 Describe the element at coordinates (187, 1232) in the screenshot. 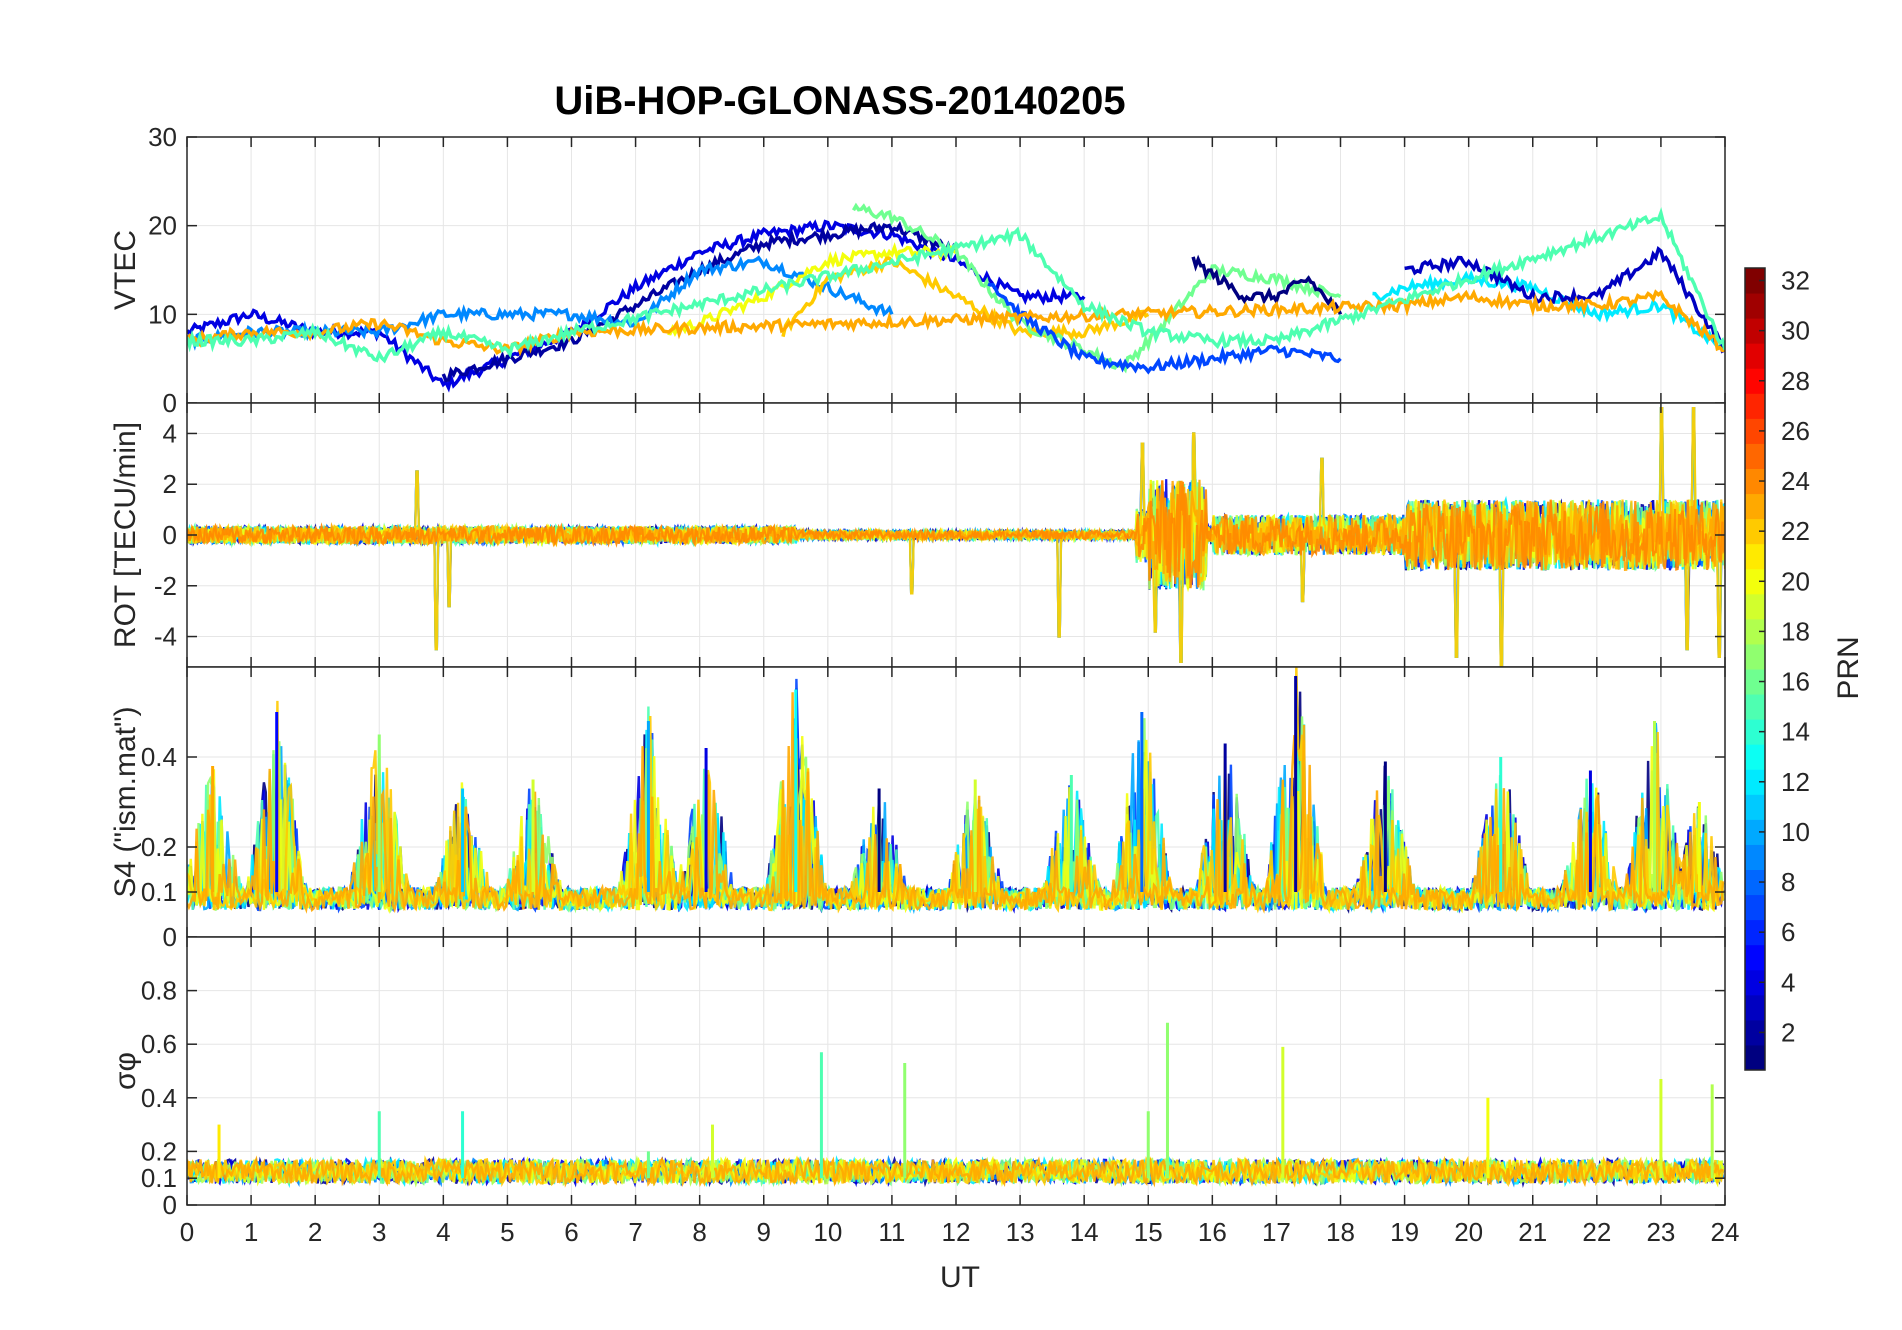

I see `x-tick-label: 0` at that location.